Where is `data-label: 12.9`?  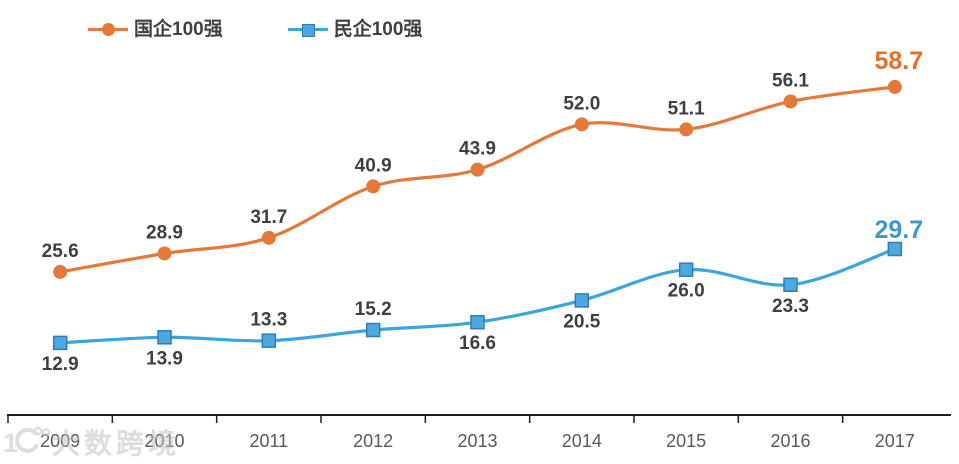 data-label: 12.9 is located at coordinates (60, 364).